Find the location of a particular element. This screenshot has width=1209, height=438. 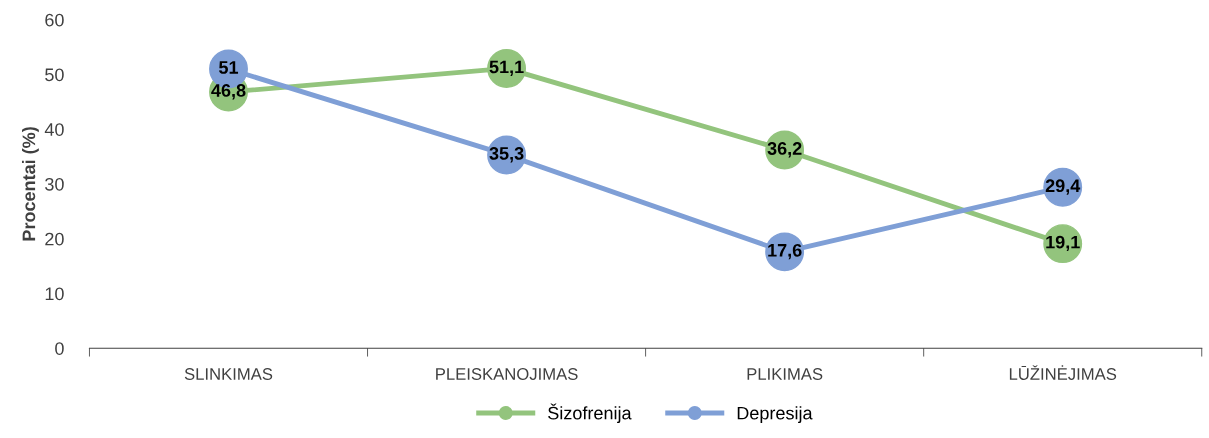

y-tick-label: 50 is located at coordinates (54, 75).